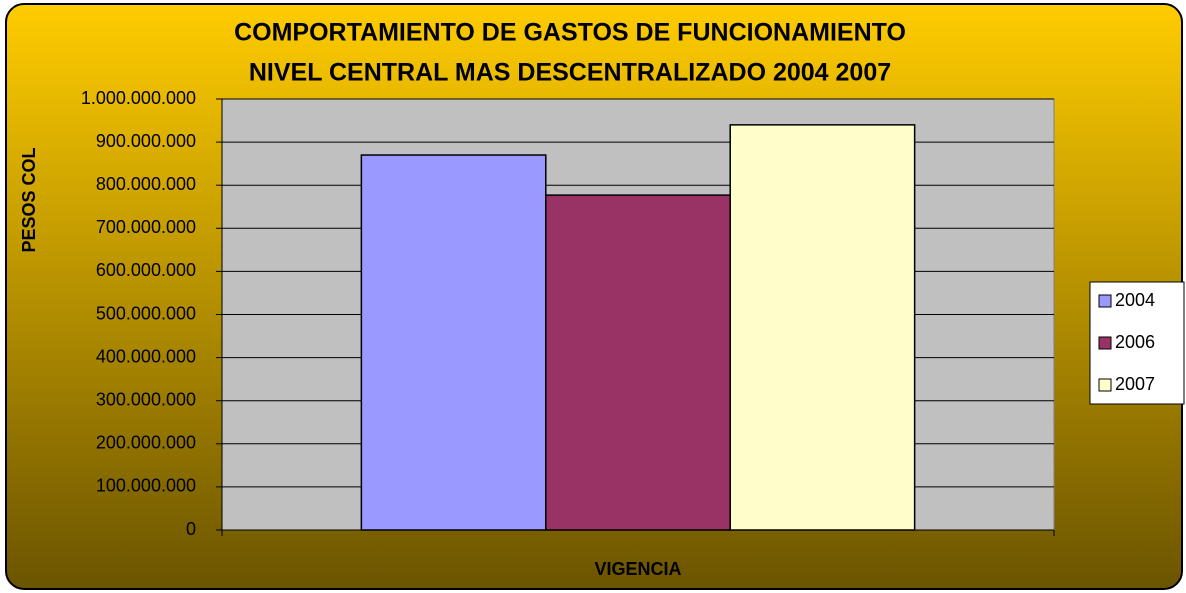  What do you see at coordinates (138, 98) in the screenshot?
I see `y-tick-label: 1.000.000.000` at bounding box center [138, 98].